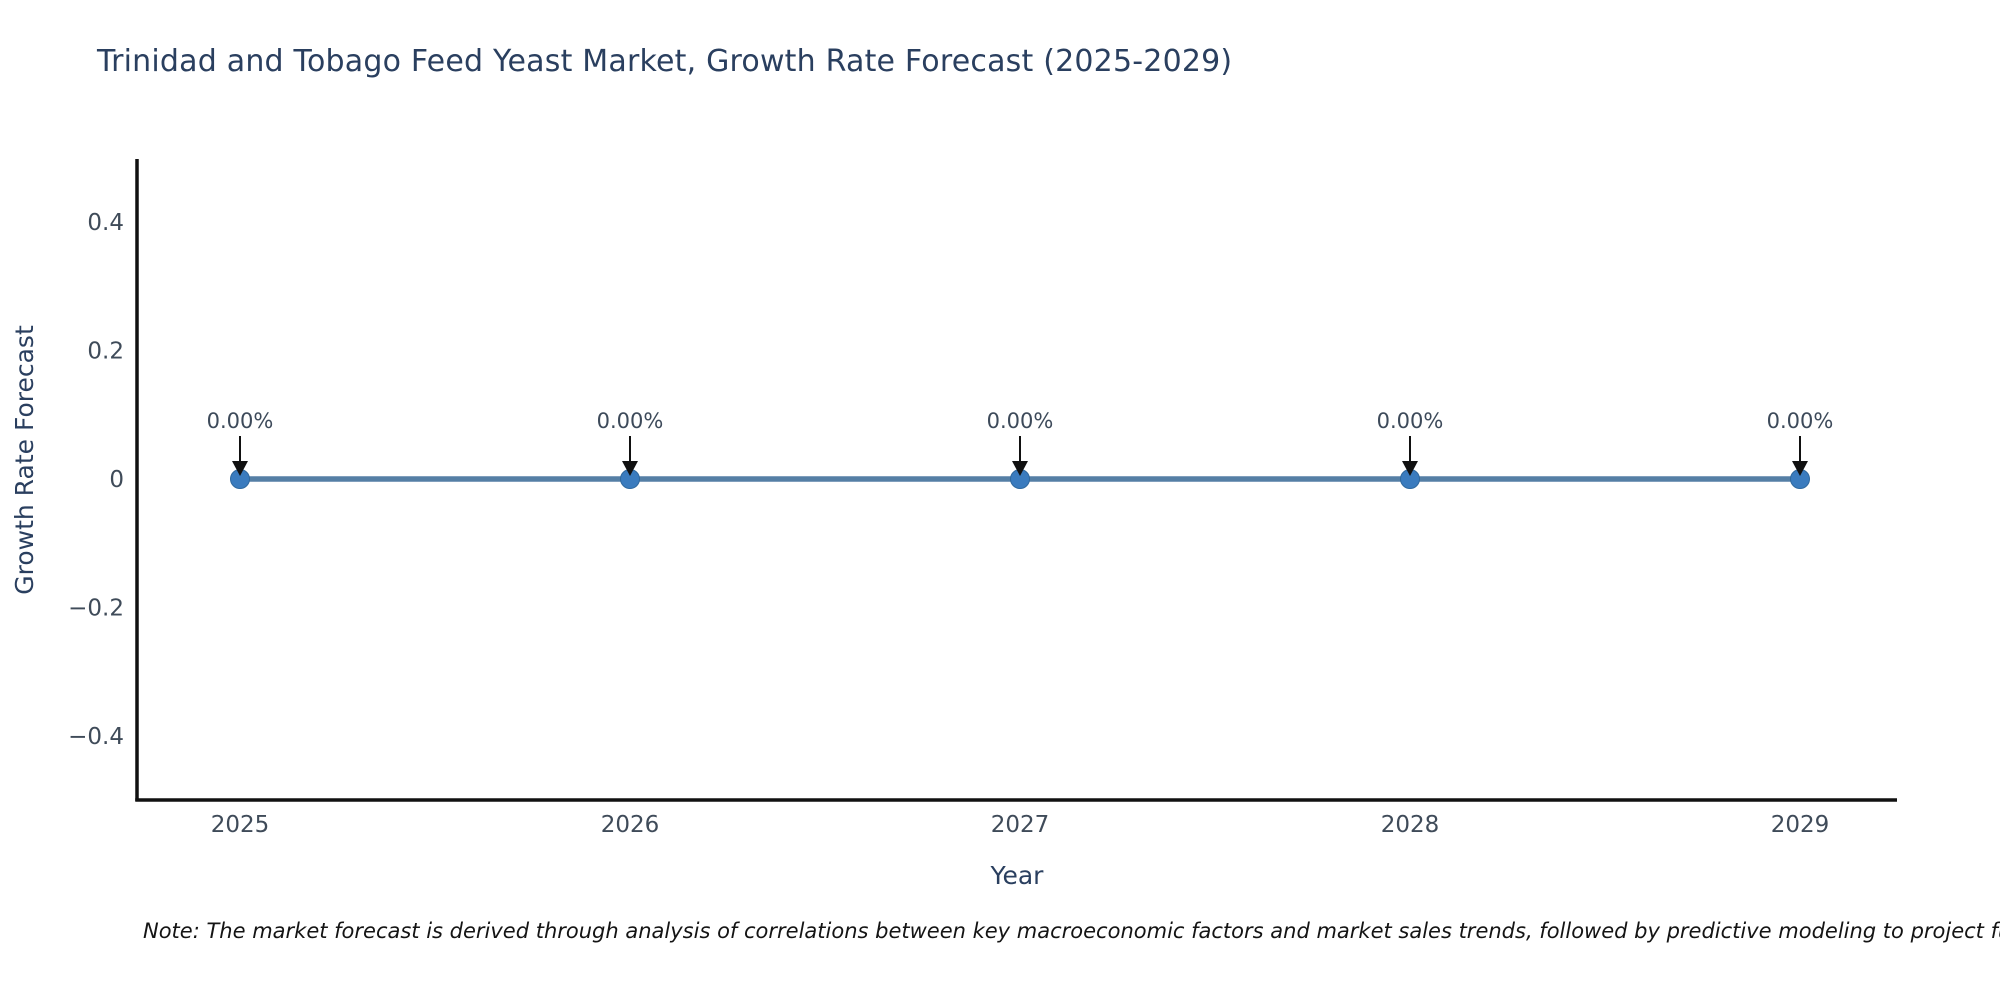 The image size is (2000, 1000). I want to click on annotations: 0.00% 0.00% 0.00% 0.00% 0.00%, so click(1020, 442).